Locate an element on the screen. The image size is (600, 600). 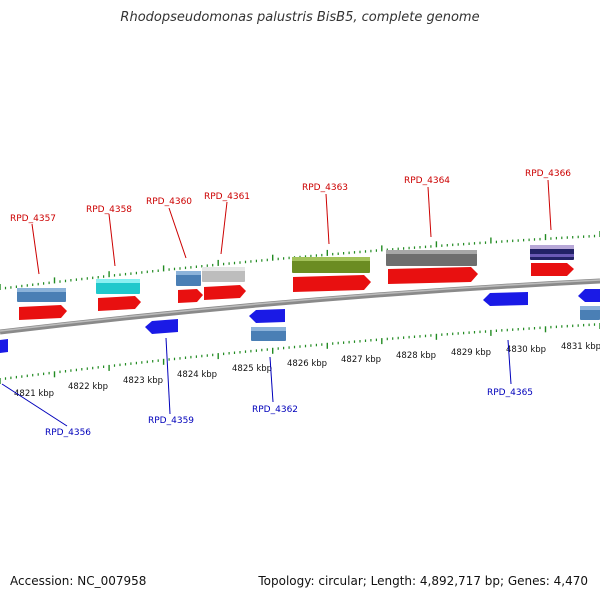
scale-label: 4831 kbp is located at coordinates (580, 347).